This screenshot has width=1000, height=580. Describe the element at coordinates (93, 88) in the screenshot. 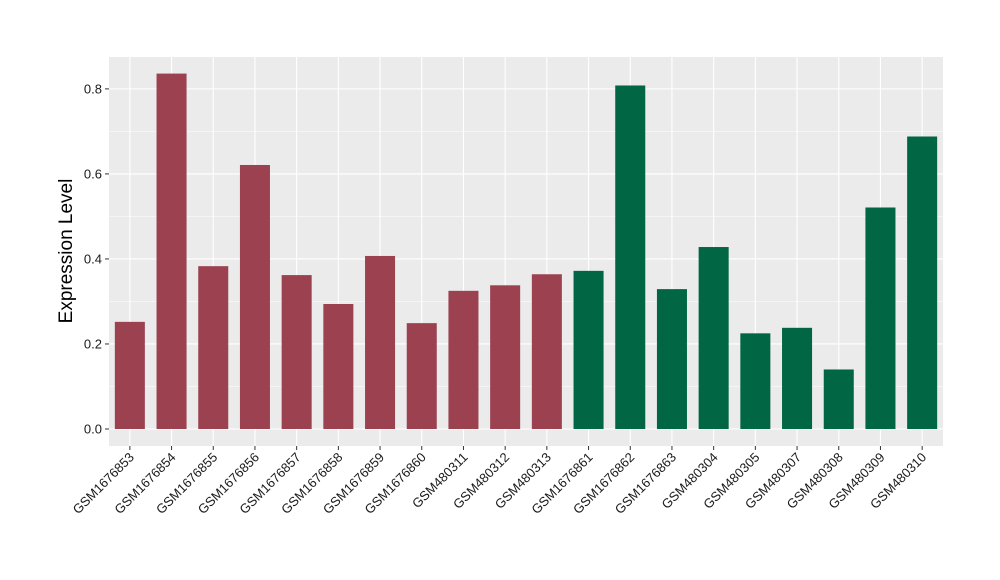

I see `y-tick-label: 0.8` at that location.